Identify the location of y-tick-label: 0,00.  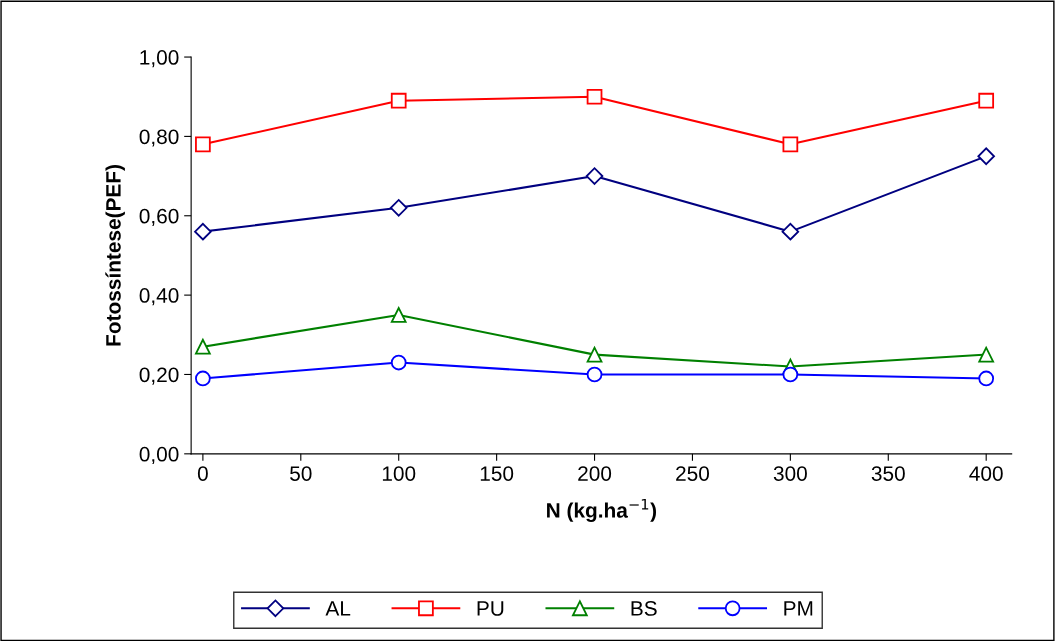
(159, 455).